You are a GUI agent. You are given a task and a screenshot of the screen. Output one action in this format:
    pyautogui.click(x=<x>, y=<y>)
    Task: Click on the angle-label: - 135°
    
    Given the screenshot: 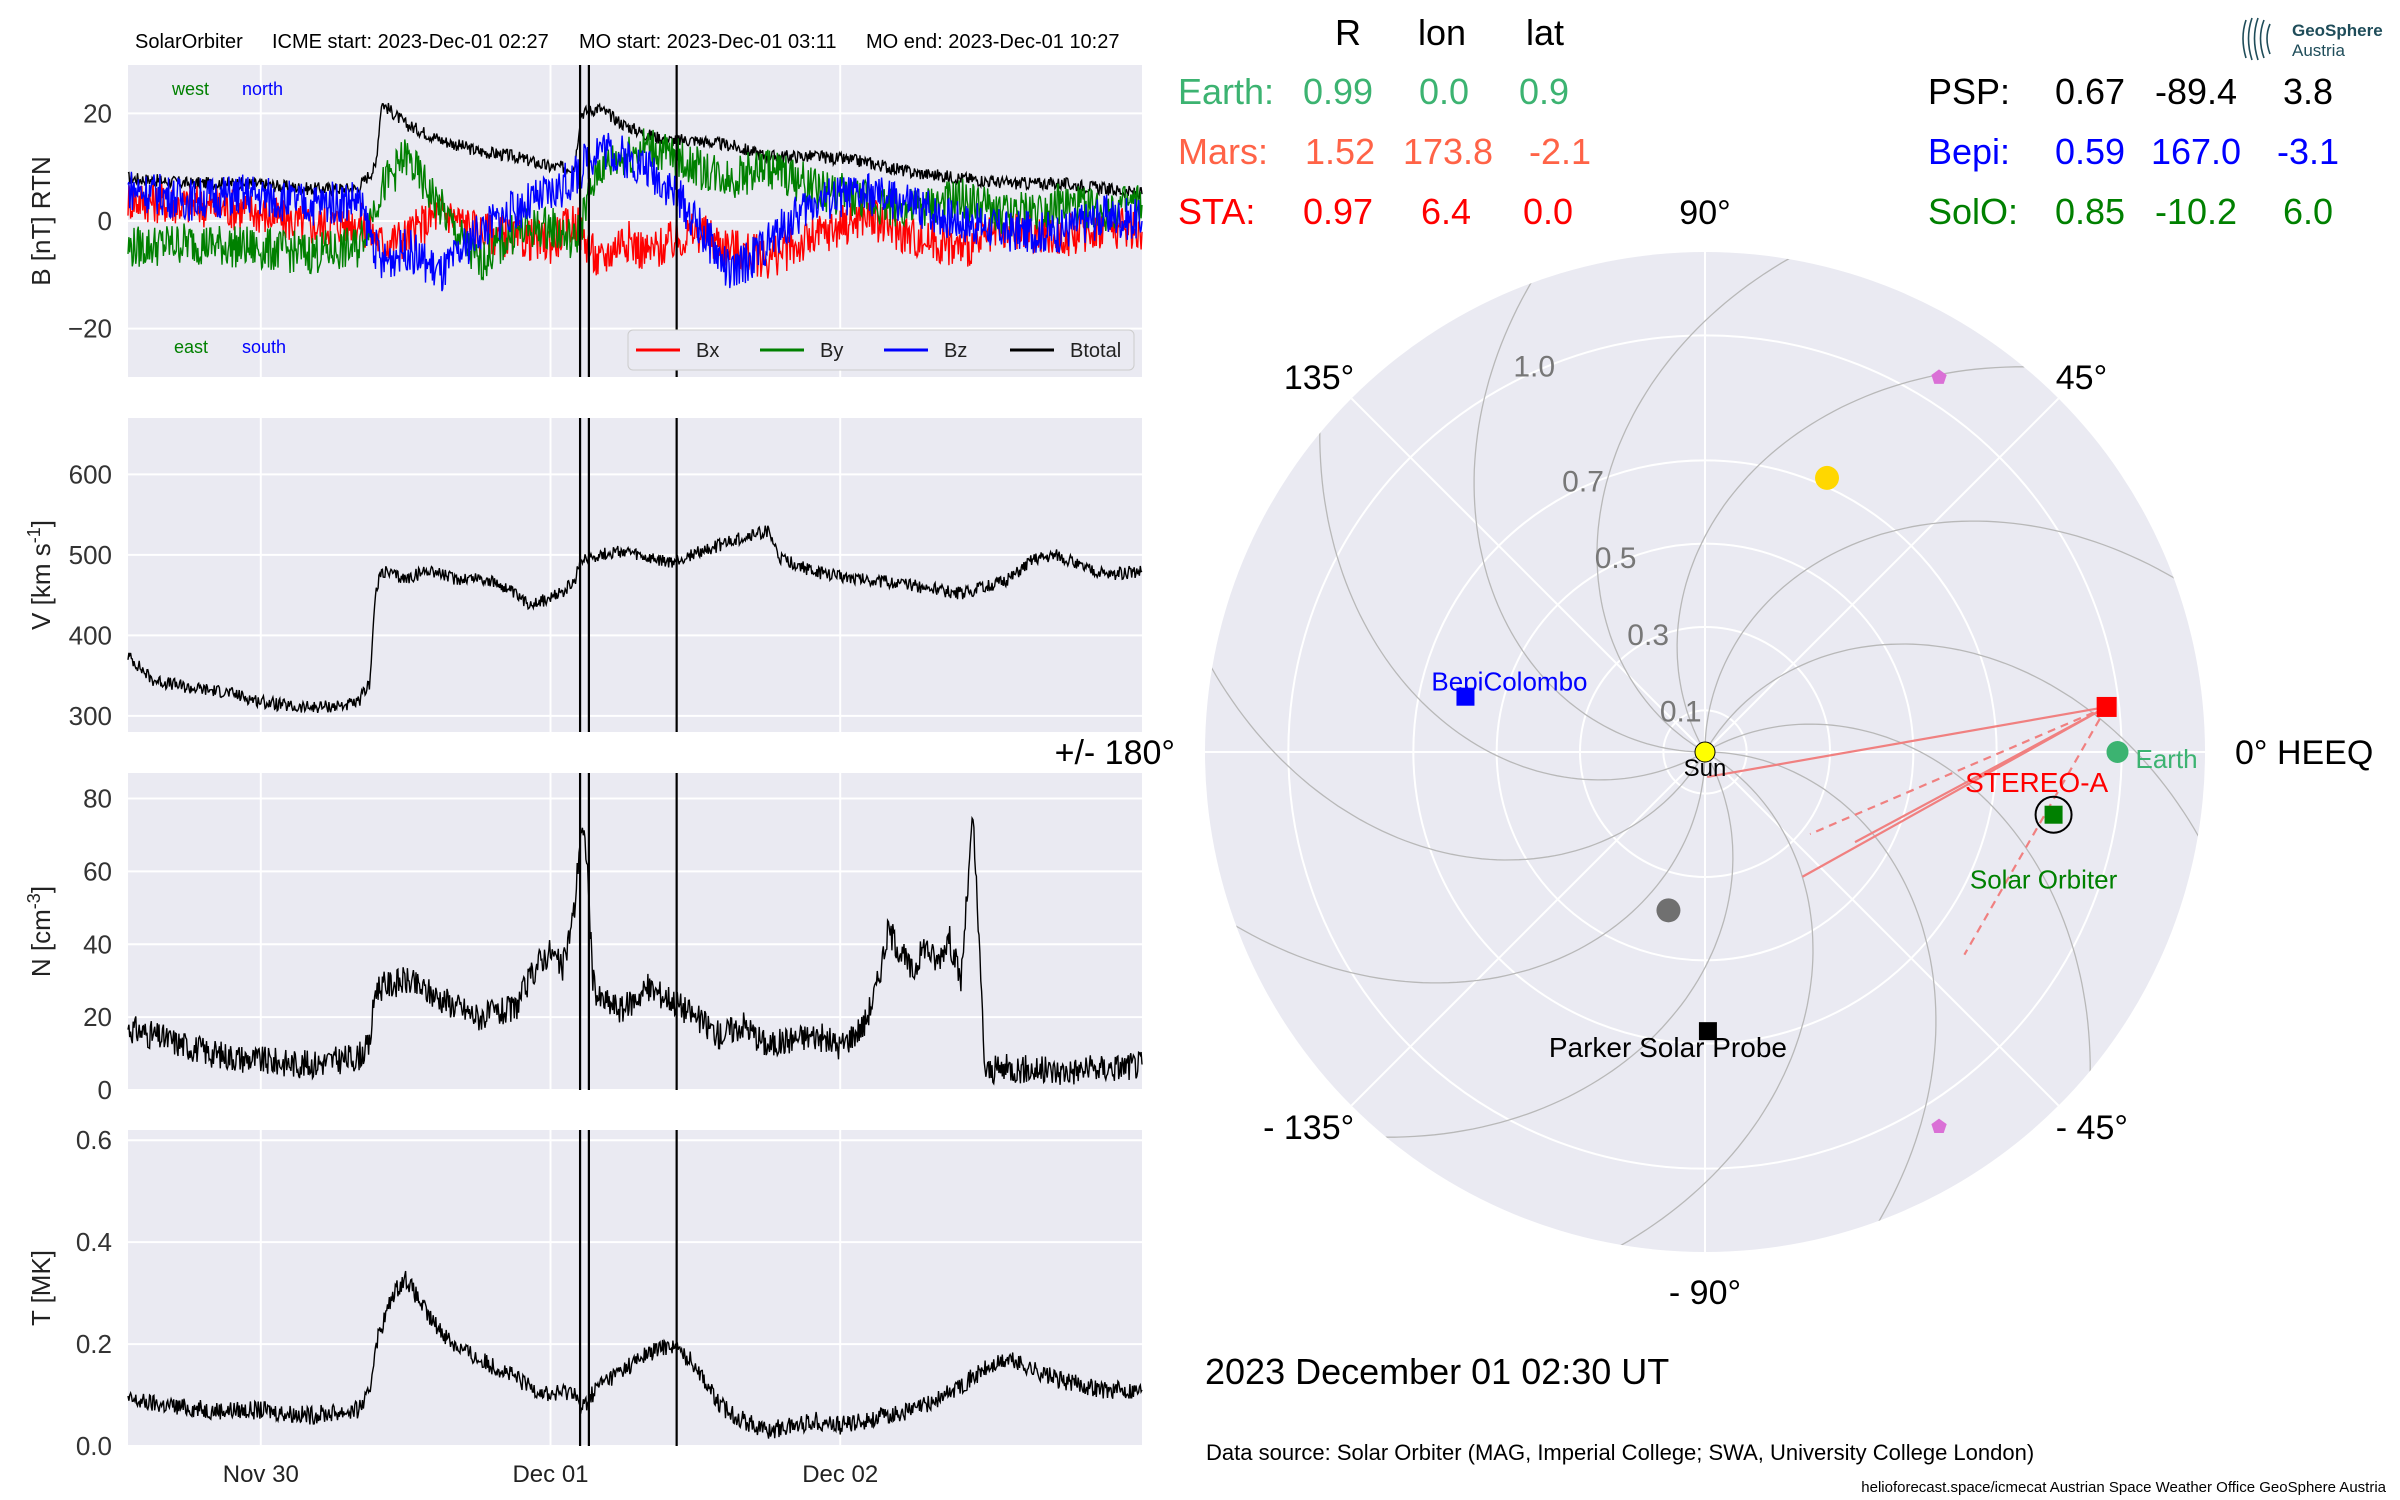 What is the action you would take?
    pyautogui.click(x=1308, y=1128)
    